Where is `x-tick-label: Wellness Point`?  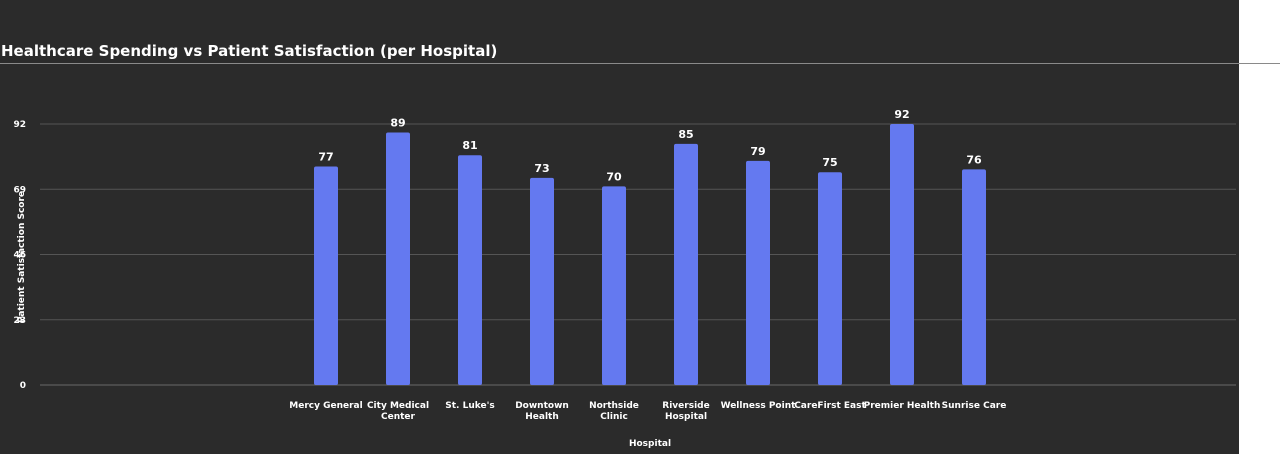
x-tick-label: Wellness Point is located at coordinates (759, 406).